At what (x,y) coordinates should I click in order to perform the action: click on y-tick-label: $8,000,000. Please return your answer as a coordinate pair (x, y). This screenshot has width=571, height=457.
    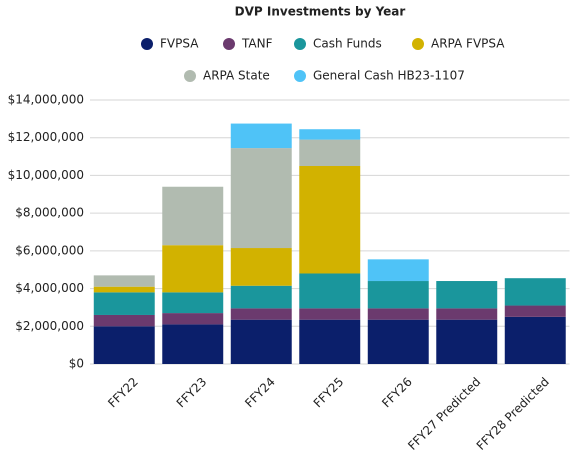
    Looking at the image, I should click on (49, 213).